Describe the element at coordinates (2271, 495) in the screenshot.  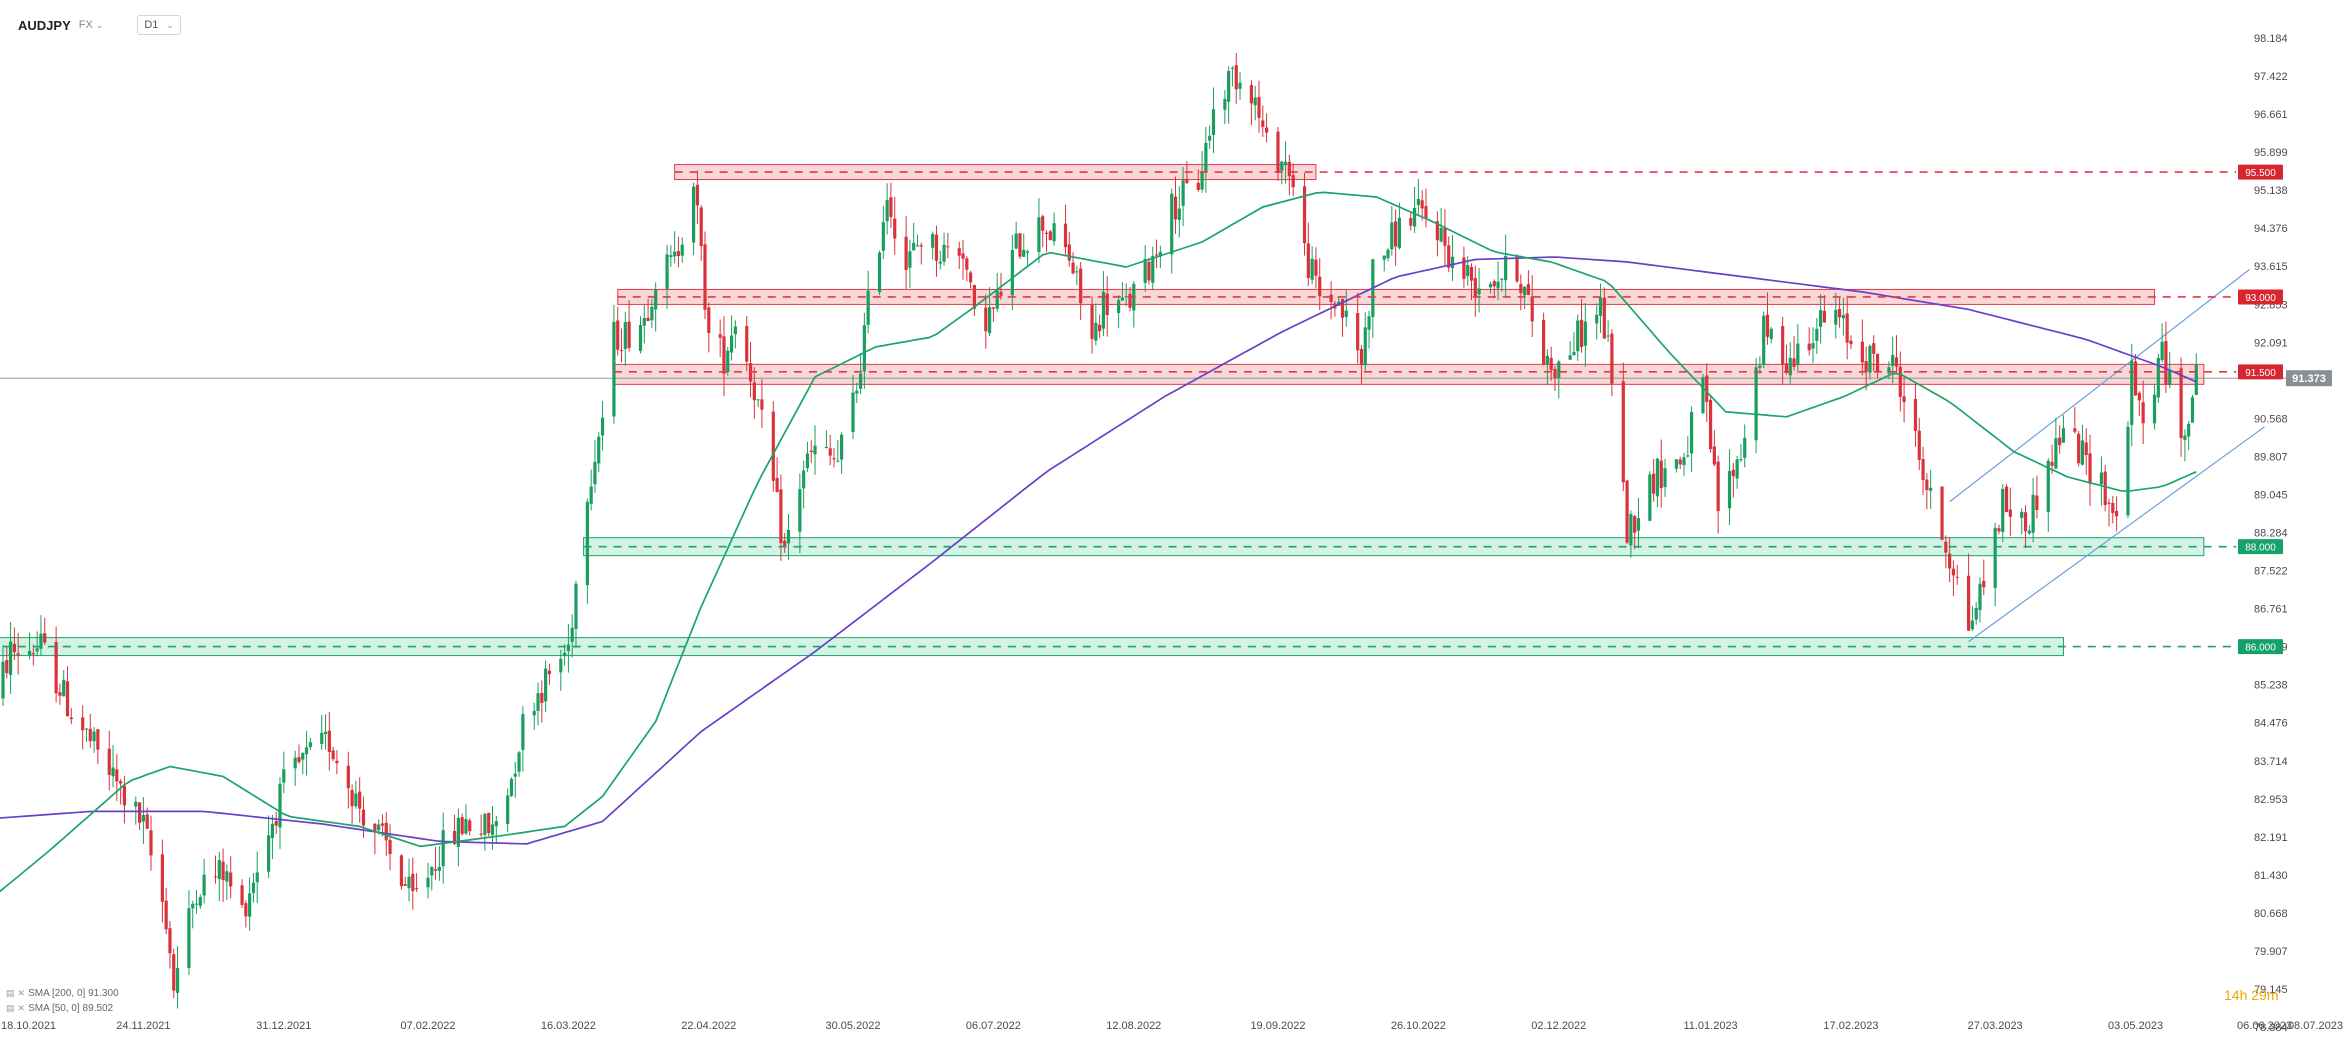
I see `price-tick-label: 89.045` at that location.